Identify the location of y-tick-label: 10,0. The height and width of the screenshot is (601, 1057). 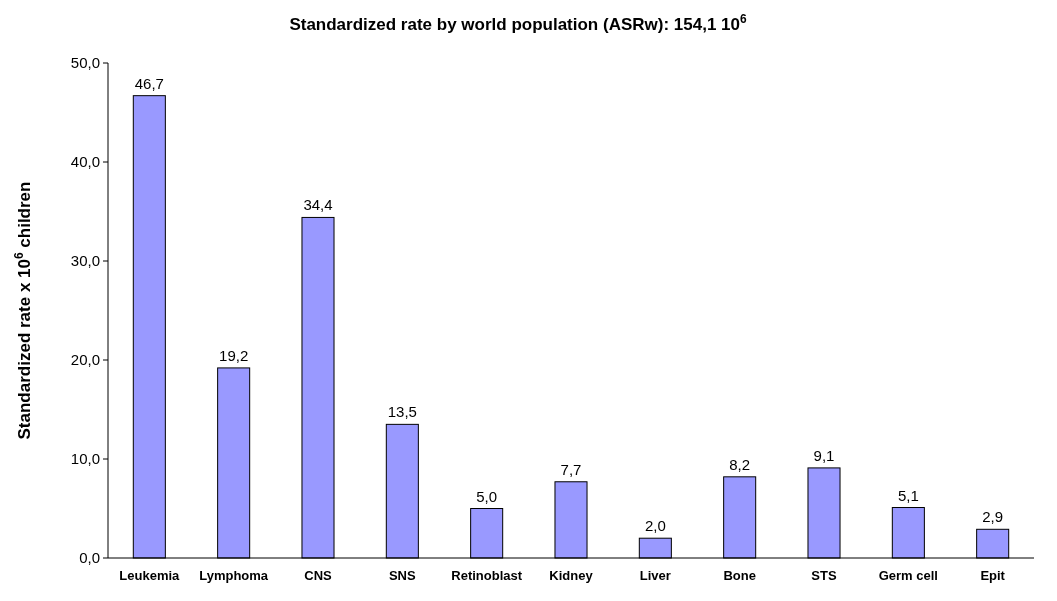
(85, 459).